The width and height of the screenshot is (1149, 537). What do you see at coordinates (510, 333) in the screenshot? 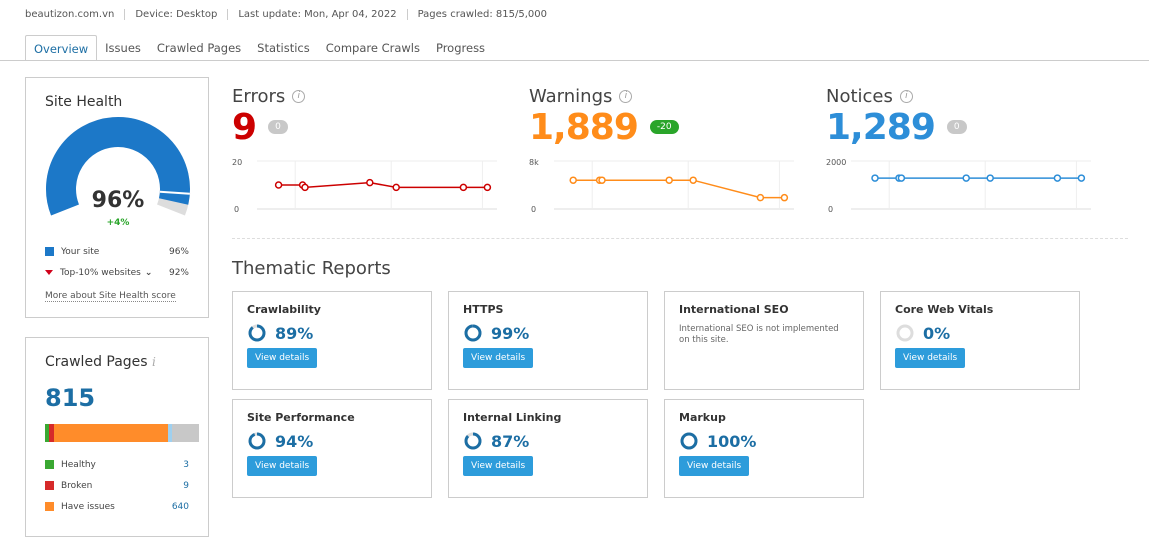
I see `https-score: 99%` at bounding box center [510, 333].